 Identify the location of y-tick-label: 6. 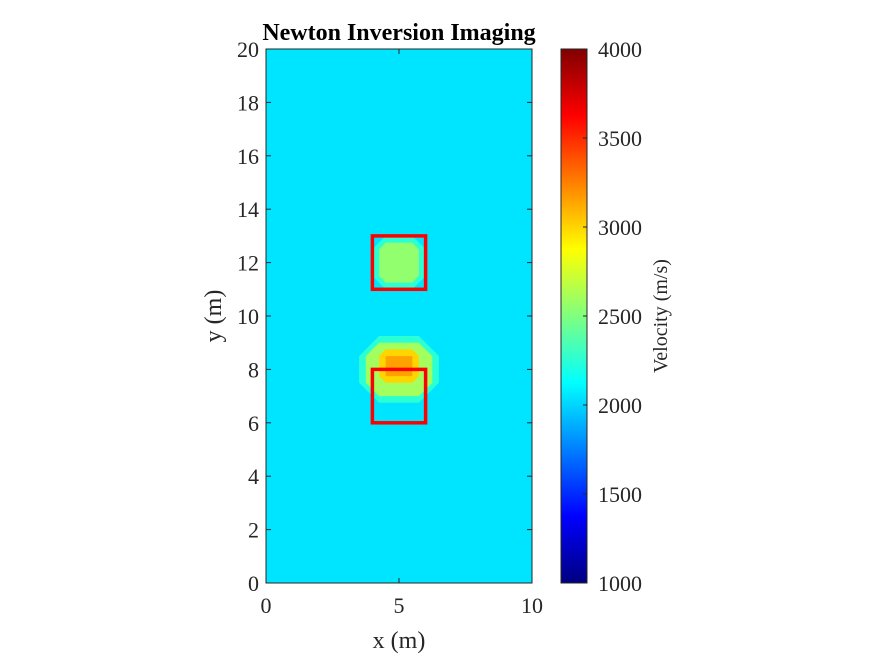
(253, 423).